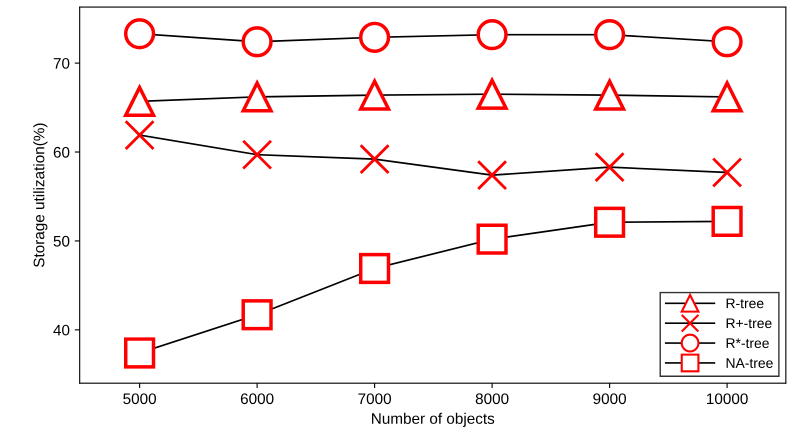 The width and height of the screenshot is (789, 443). I want to click on legend-label: R*-tree, so click(747, 343).